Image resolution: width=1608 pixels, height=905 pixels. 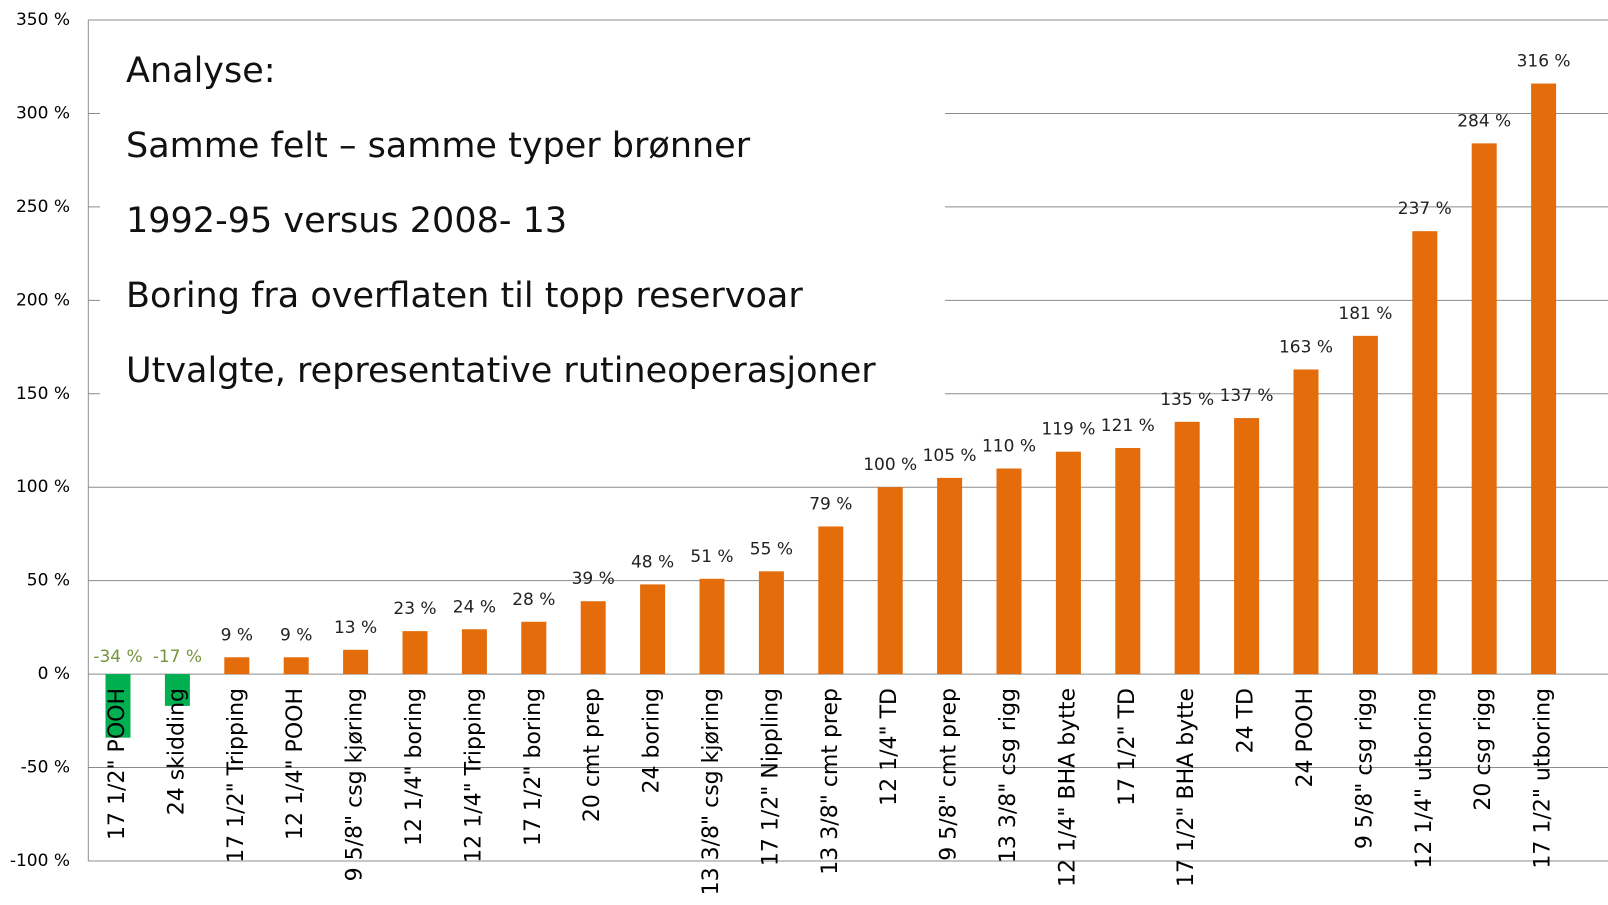 What do you see at coordinates (533, 600) in the screenshot?
I see `data-label: 28 %` at bounding box center [533, 600].